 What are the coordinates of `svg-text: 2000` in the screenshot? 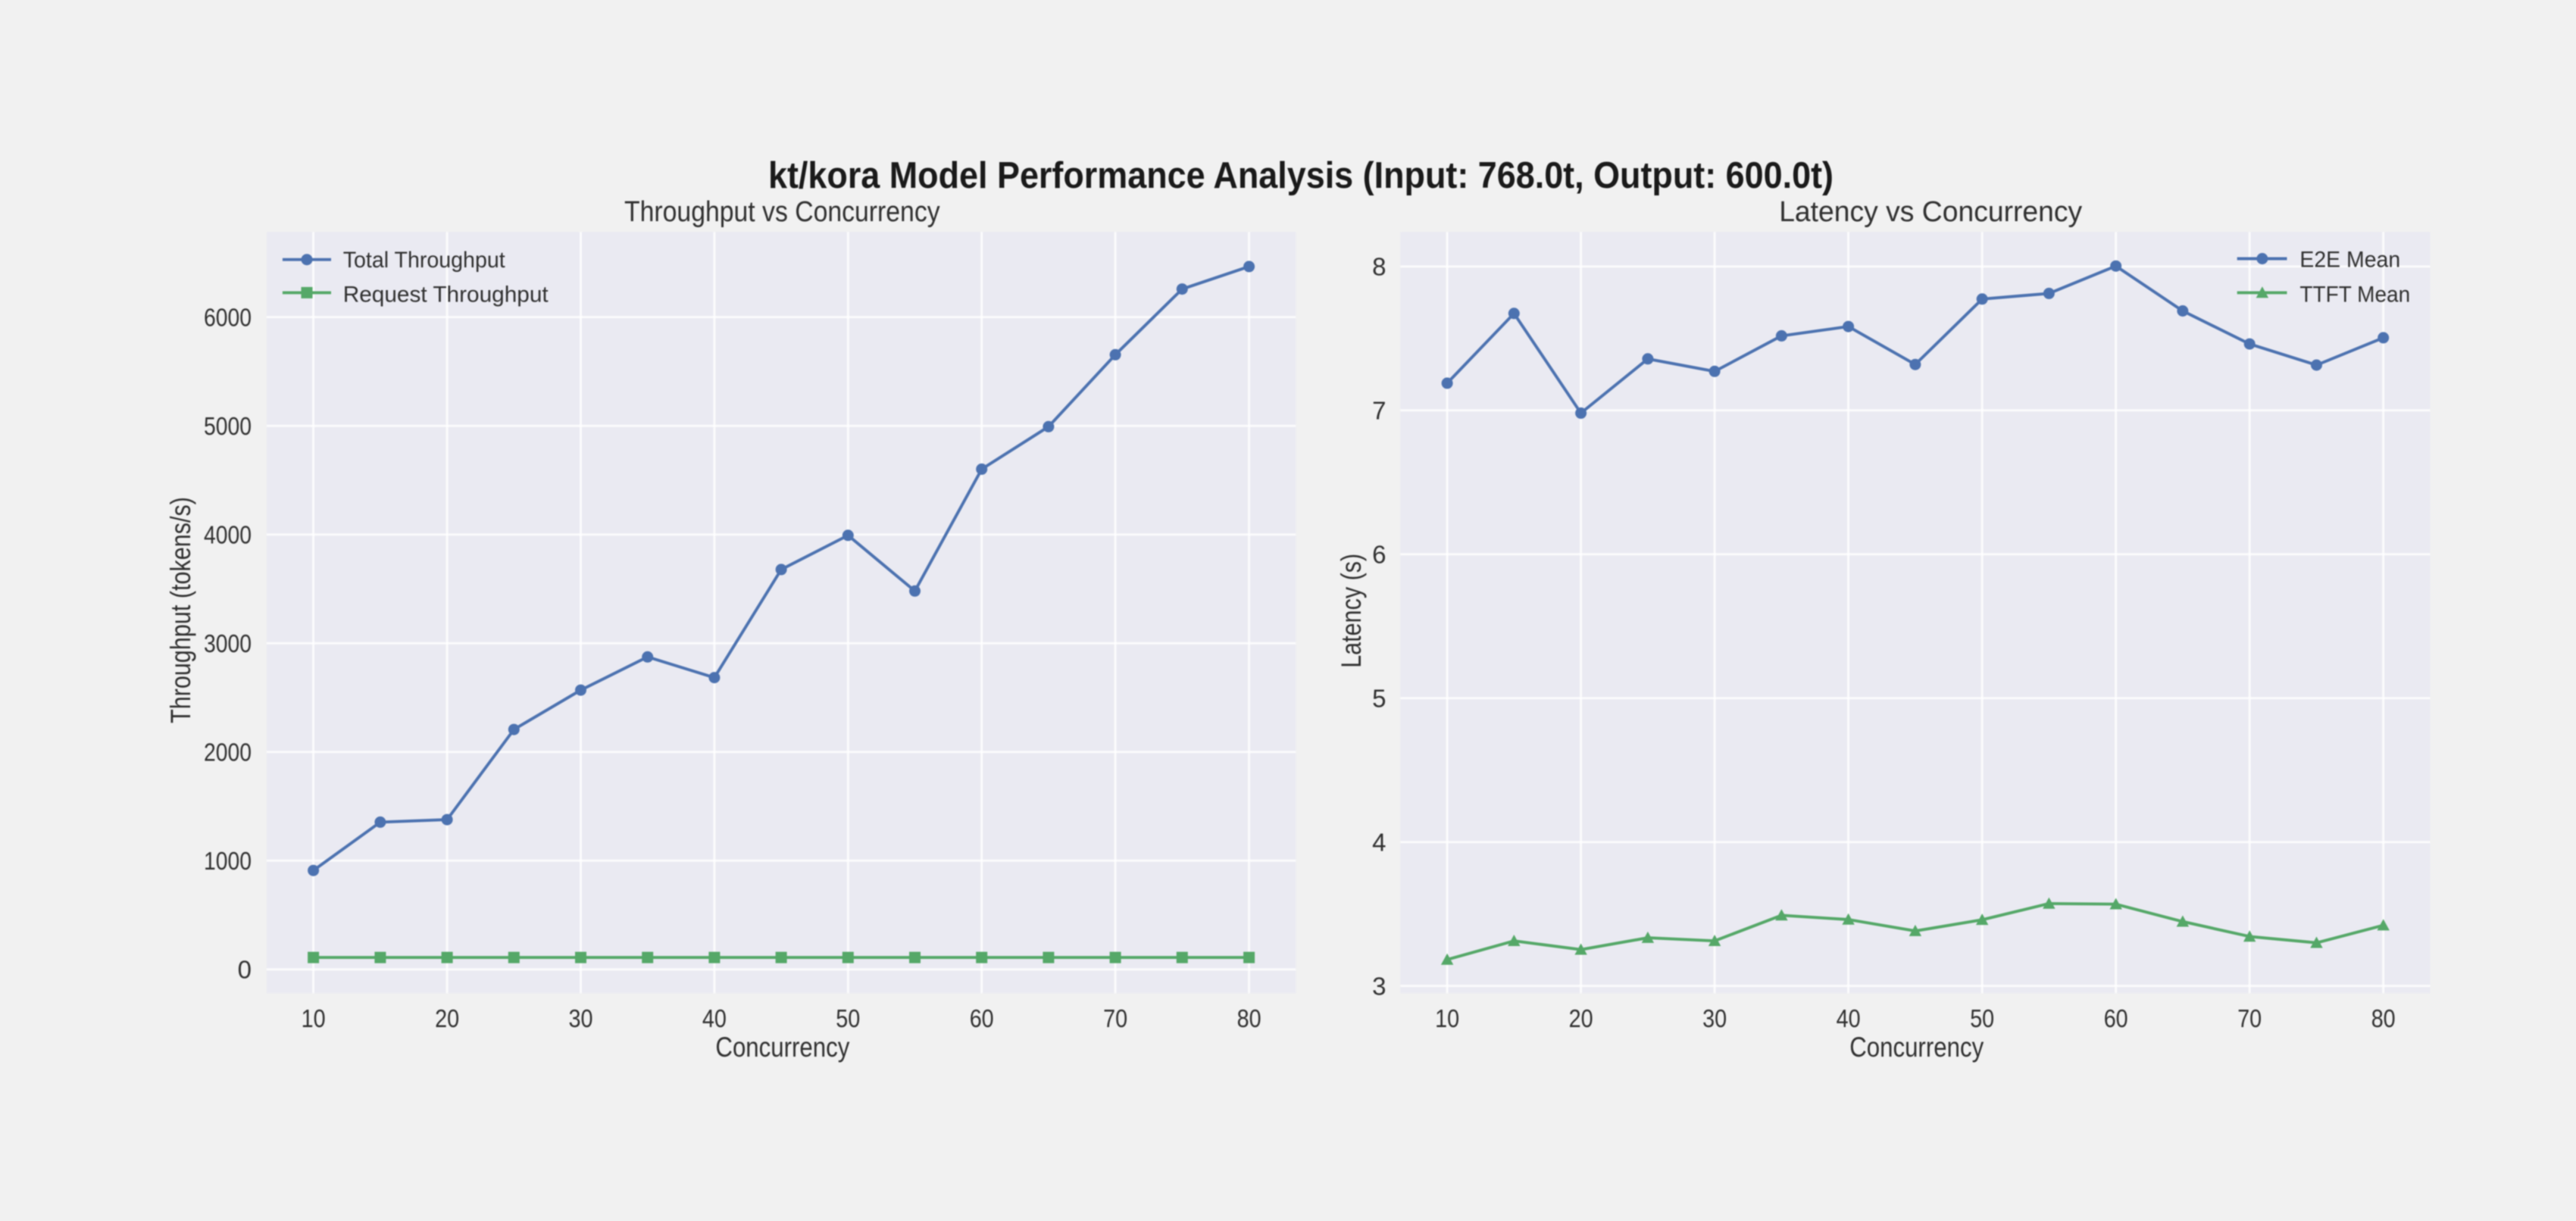 It's located at (228, 753).